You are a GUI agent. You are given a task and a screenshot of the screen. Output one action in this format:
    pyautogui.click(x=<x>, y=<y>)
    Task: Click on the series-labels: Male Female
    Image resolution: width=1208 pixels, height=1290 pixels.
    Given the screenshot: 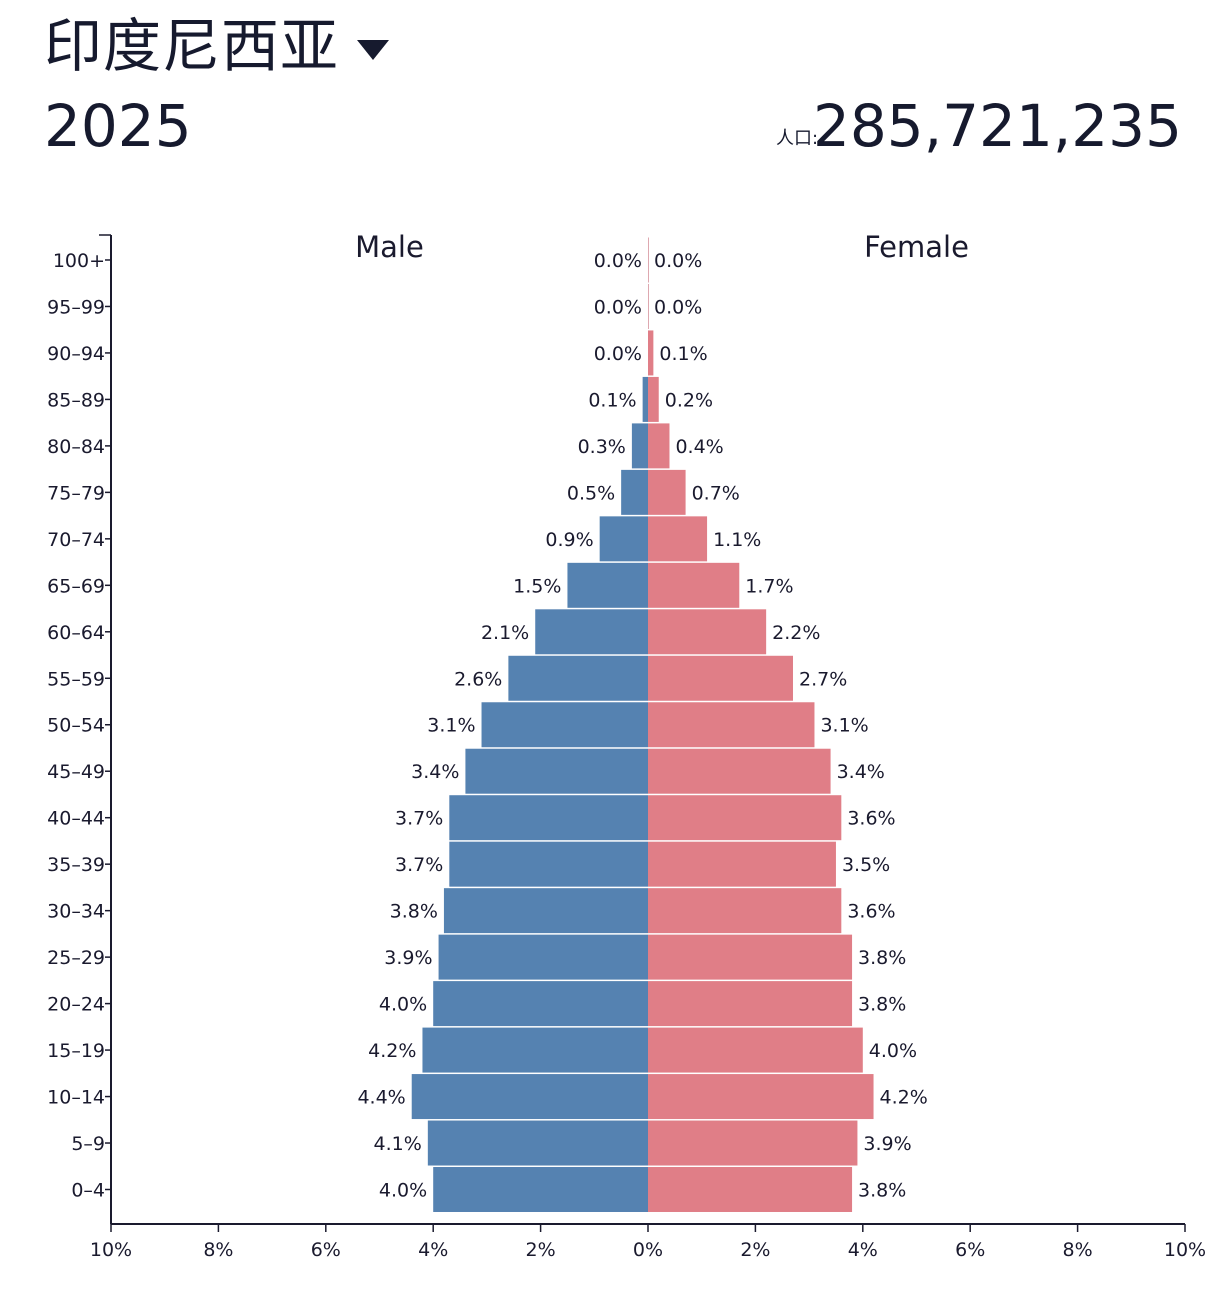 What is the action you would take?
    pyautogui.click(x=662, y=247)
    